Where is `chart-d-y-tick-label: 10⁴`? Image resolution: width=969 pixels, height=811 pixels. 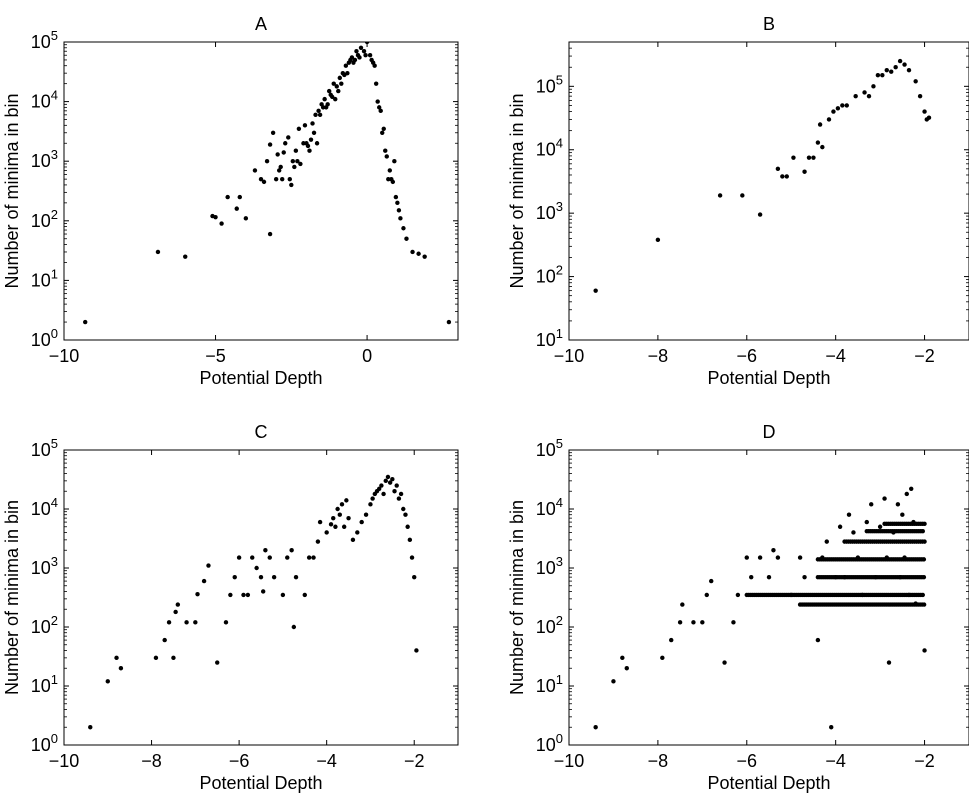 chart-d-y-tick-label: 10⁴ is located at coordinates (549, 507).